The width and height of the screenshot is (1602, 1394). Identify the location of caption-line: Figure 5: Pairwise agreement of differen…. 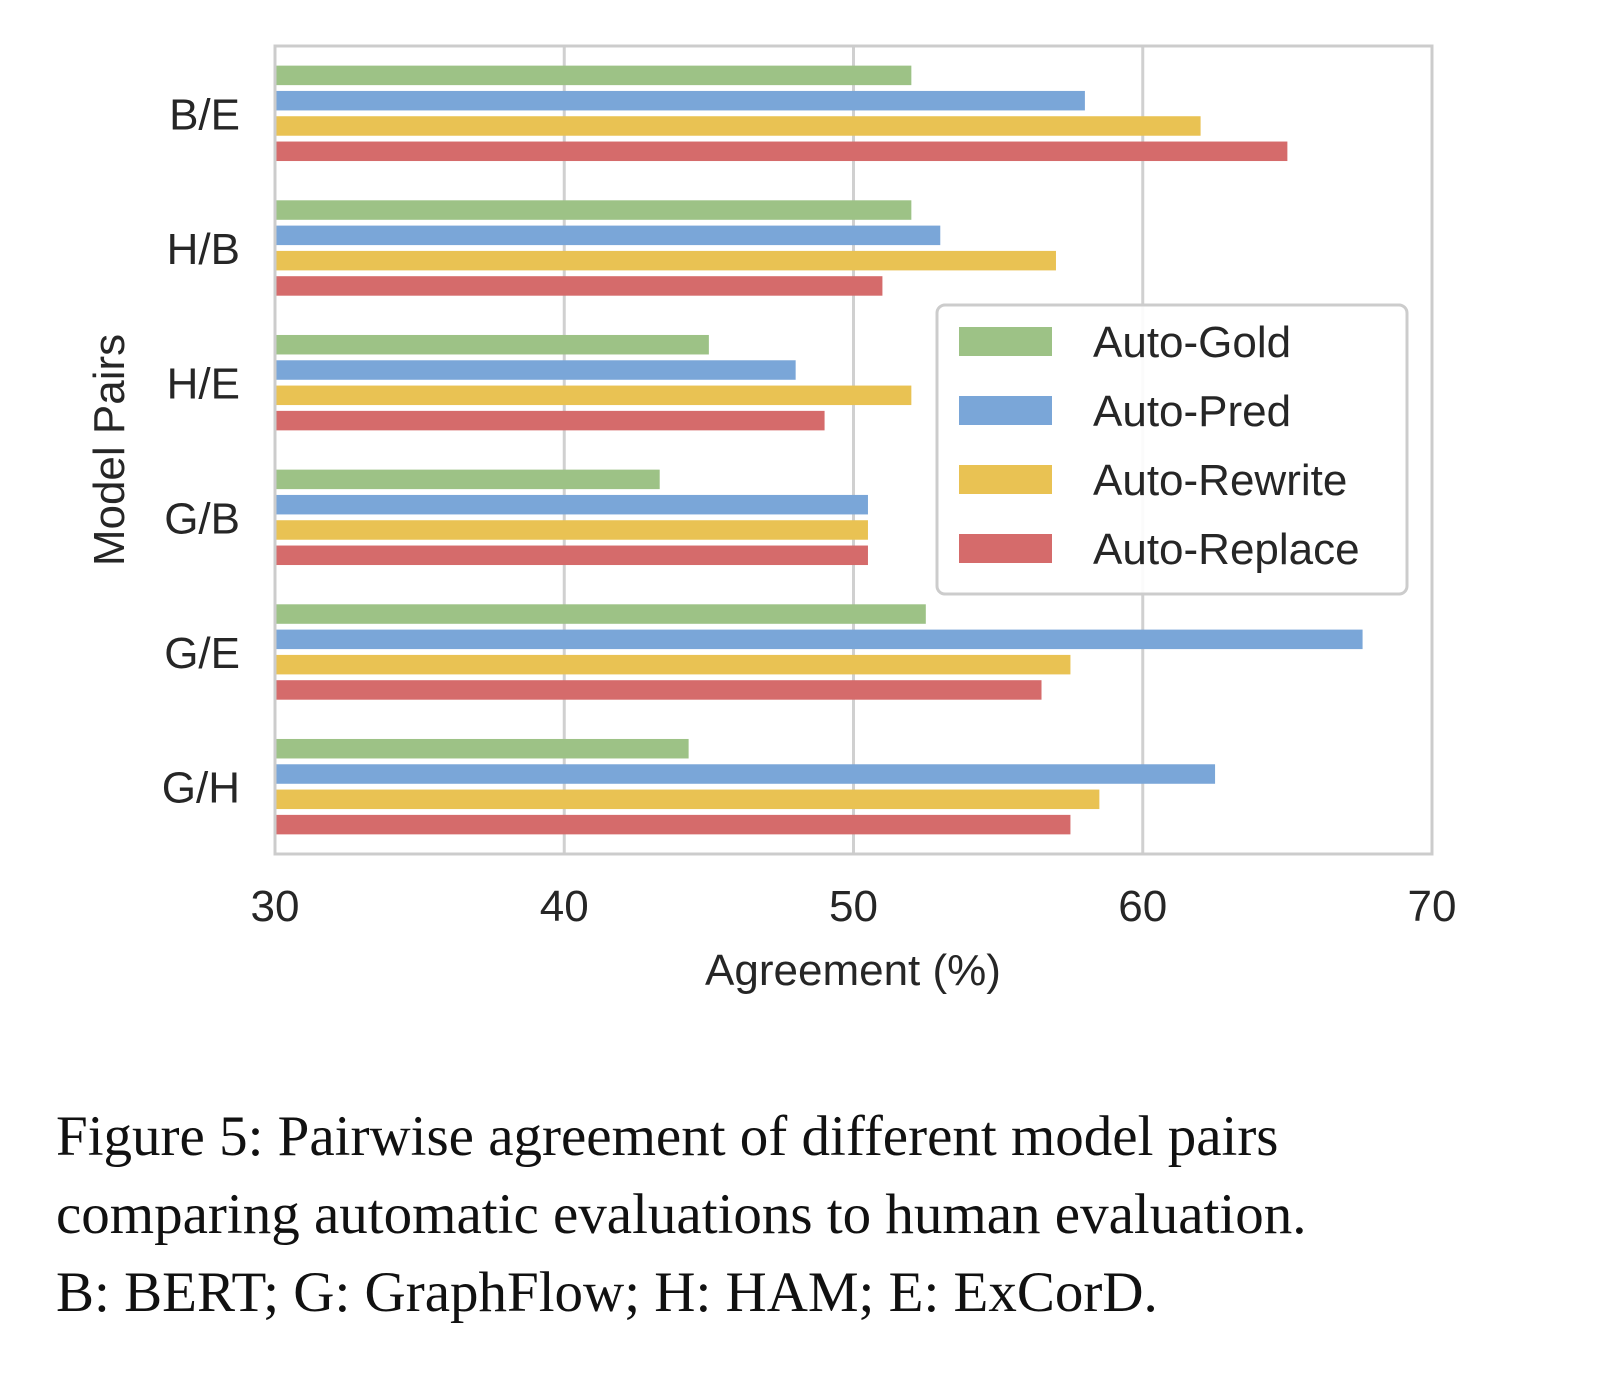
(667, 1136).